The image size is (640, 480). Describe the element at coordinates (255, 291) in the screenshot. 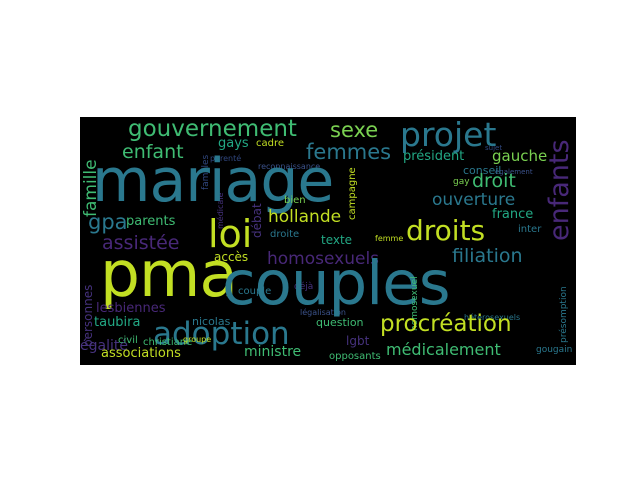

I see `word-couple: couple` at that location.